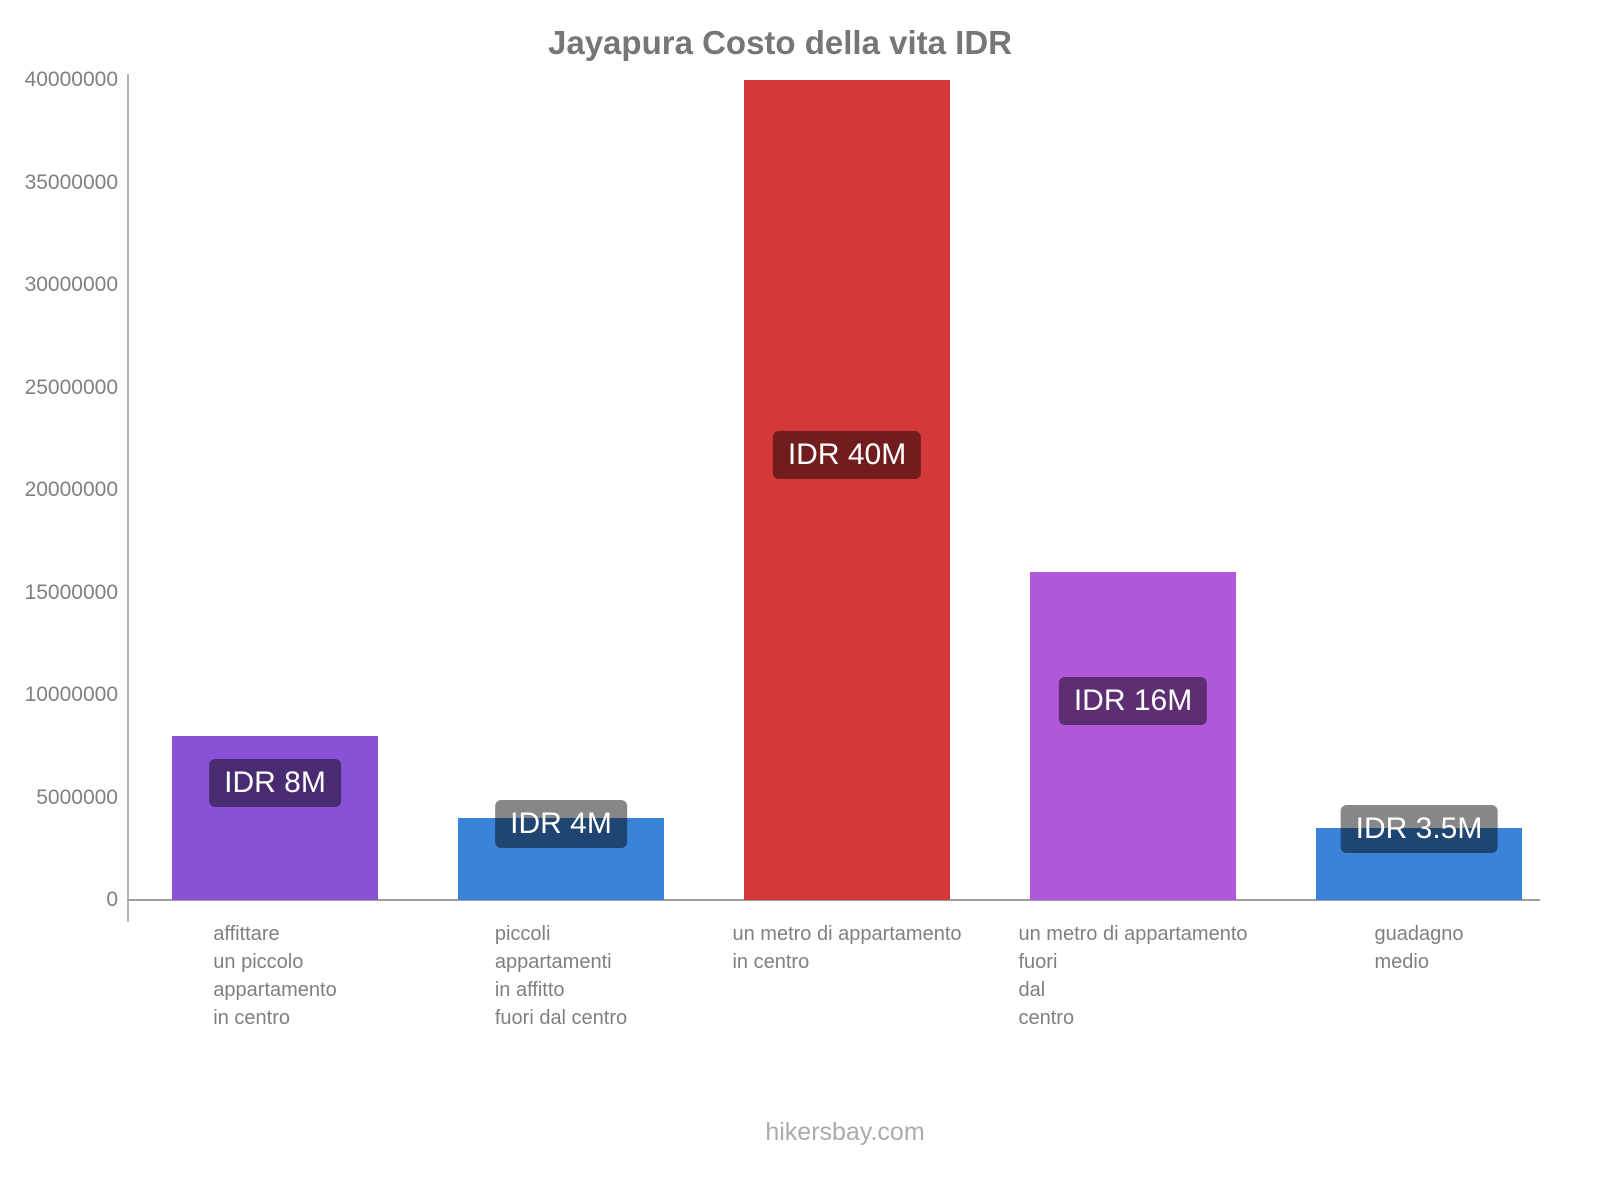 Image resolution: width=1600 pixels, height=1200 pixels. I want to click on bar-value-badge: IDR 4M, so click(561, 824).